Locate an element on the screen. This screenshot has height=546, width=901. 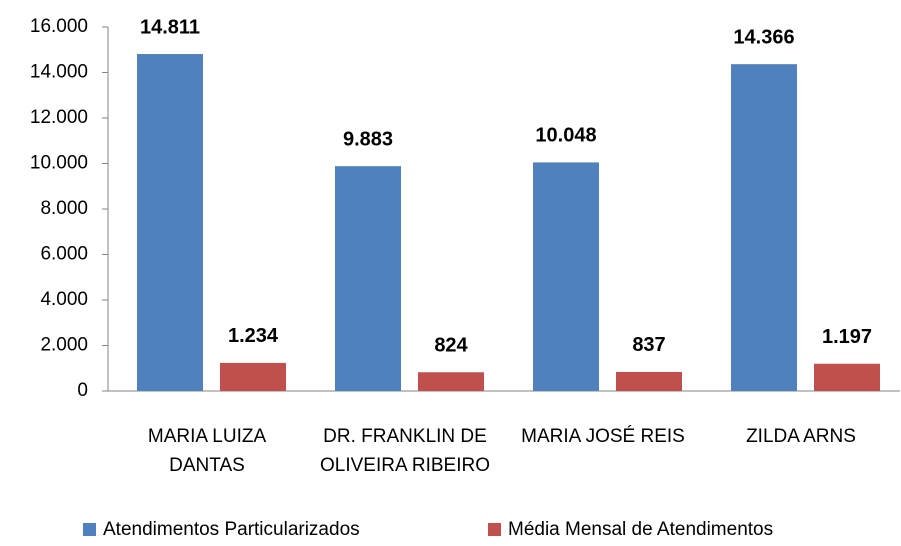
x-tick-label: DR. FRANKLIN DE OLIVEIRA RIBEIRO is located at coordinates (405, 451).